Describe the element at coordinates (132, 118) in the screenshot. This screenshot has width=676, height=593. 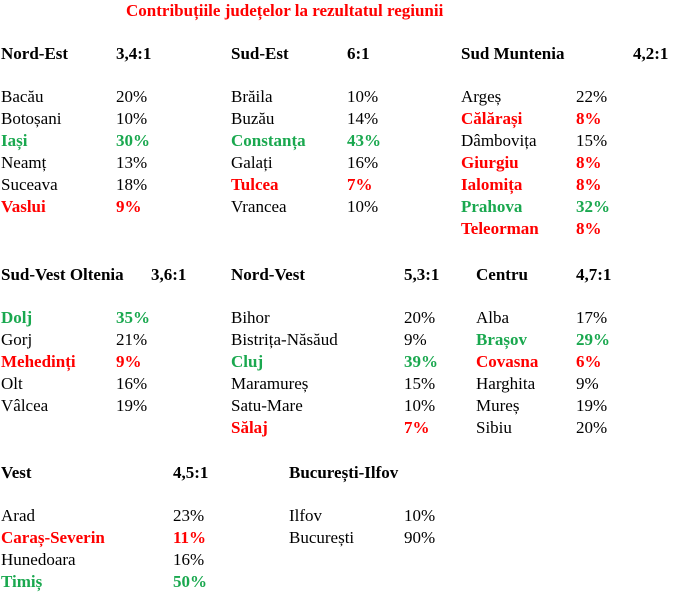
I see `county-pct-botosani: 10%` at that location.